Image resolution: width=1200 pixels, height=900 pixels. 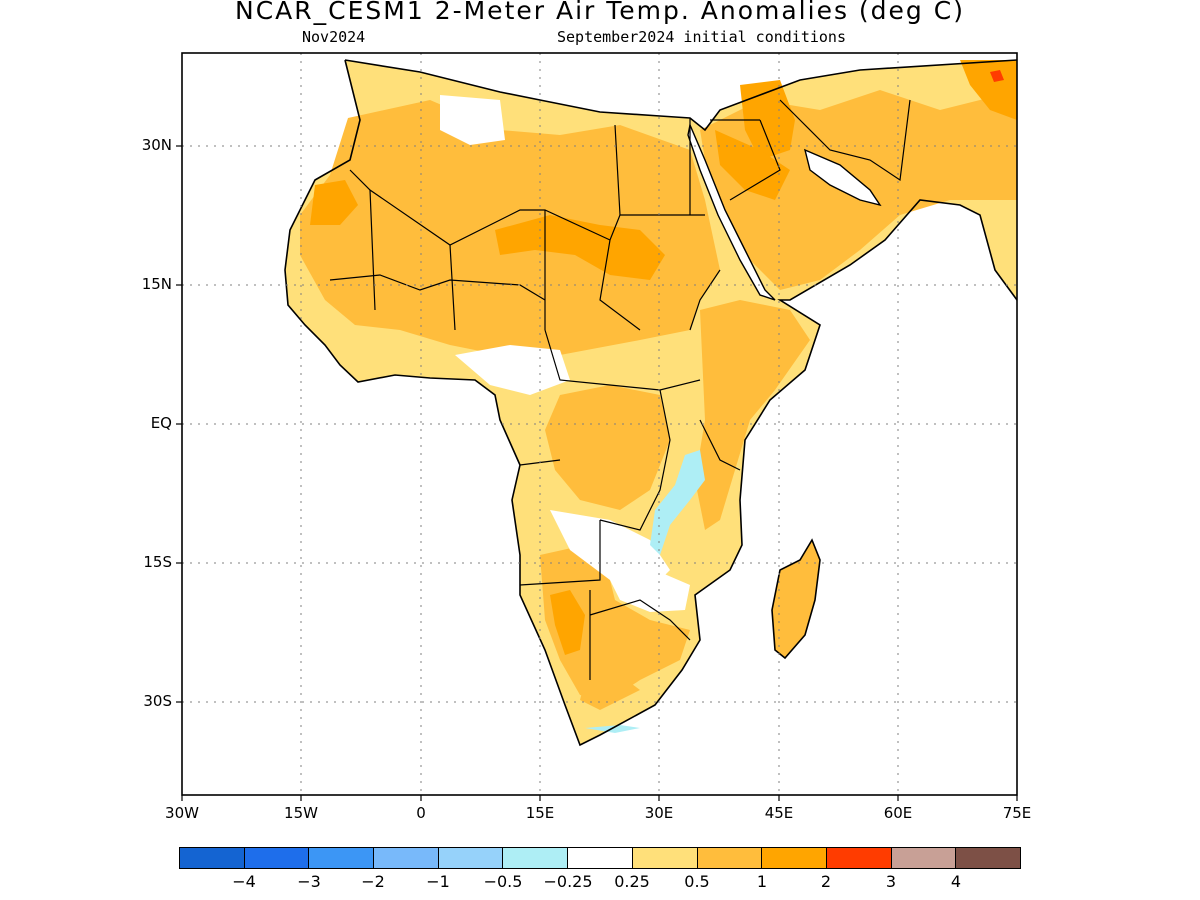 I want to click on lat-label-eq: EQ, so click(x=161, y=423).